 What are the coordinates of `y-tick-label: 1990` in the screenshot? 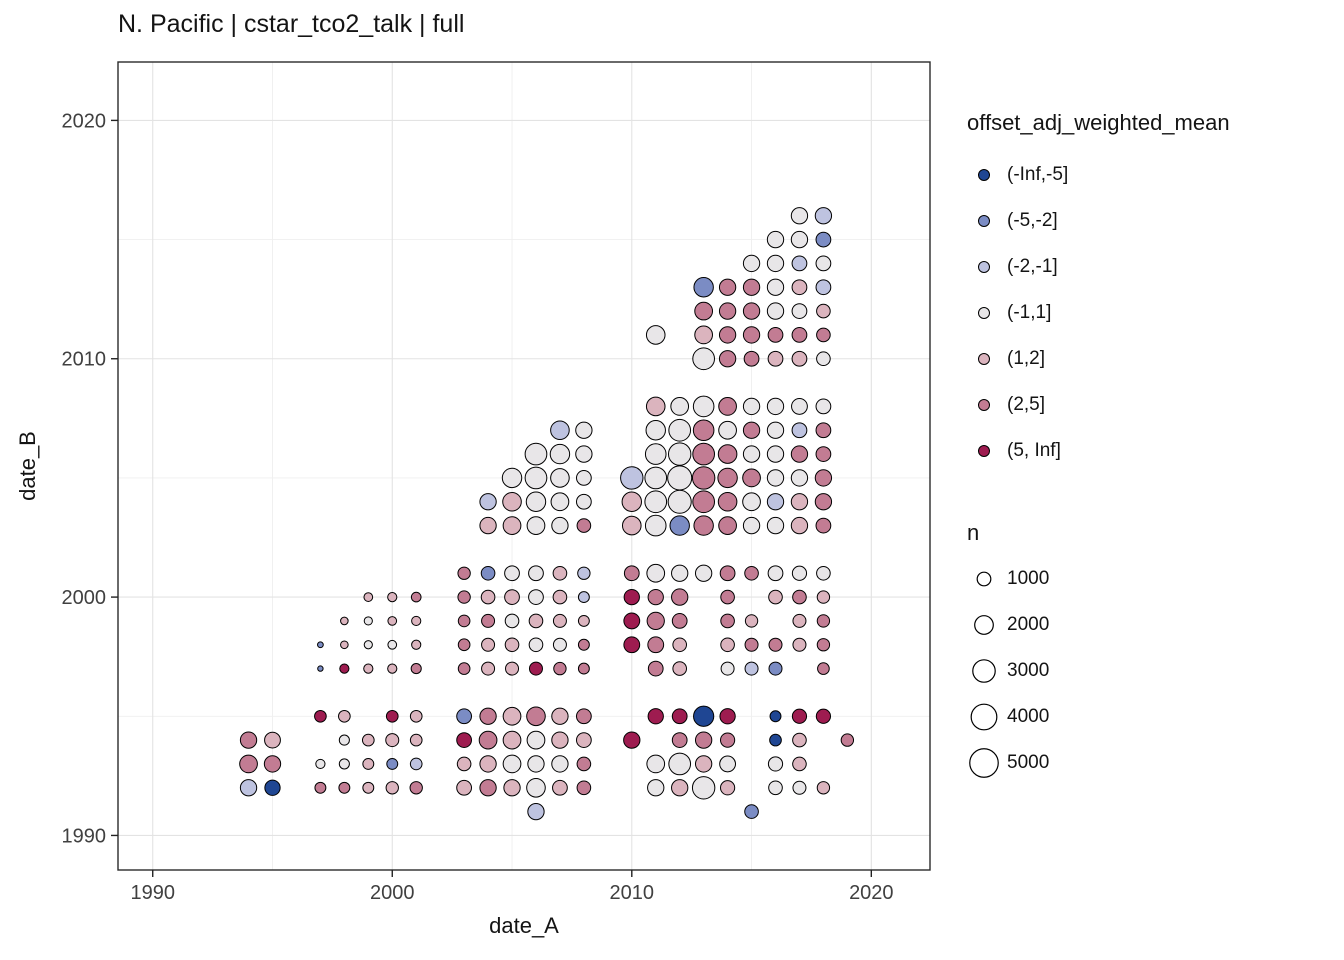 It's located at (84, 836).